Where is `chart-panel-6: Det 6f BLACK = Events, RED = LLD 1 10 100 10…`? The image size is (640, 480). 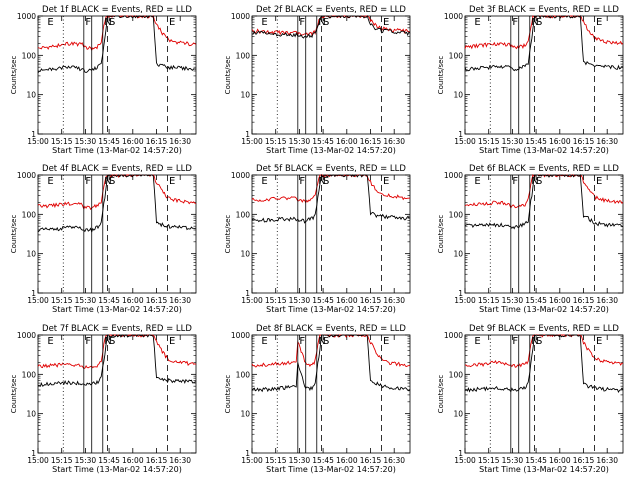
chart-panel-6: Det 6f BLACK = Events, RED = LLD 1 10 100 10… is located at coordinates (530, 239).